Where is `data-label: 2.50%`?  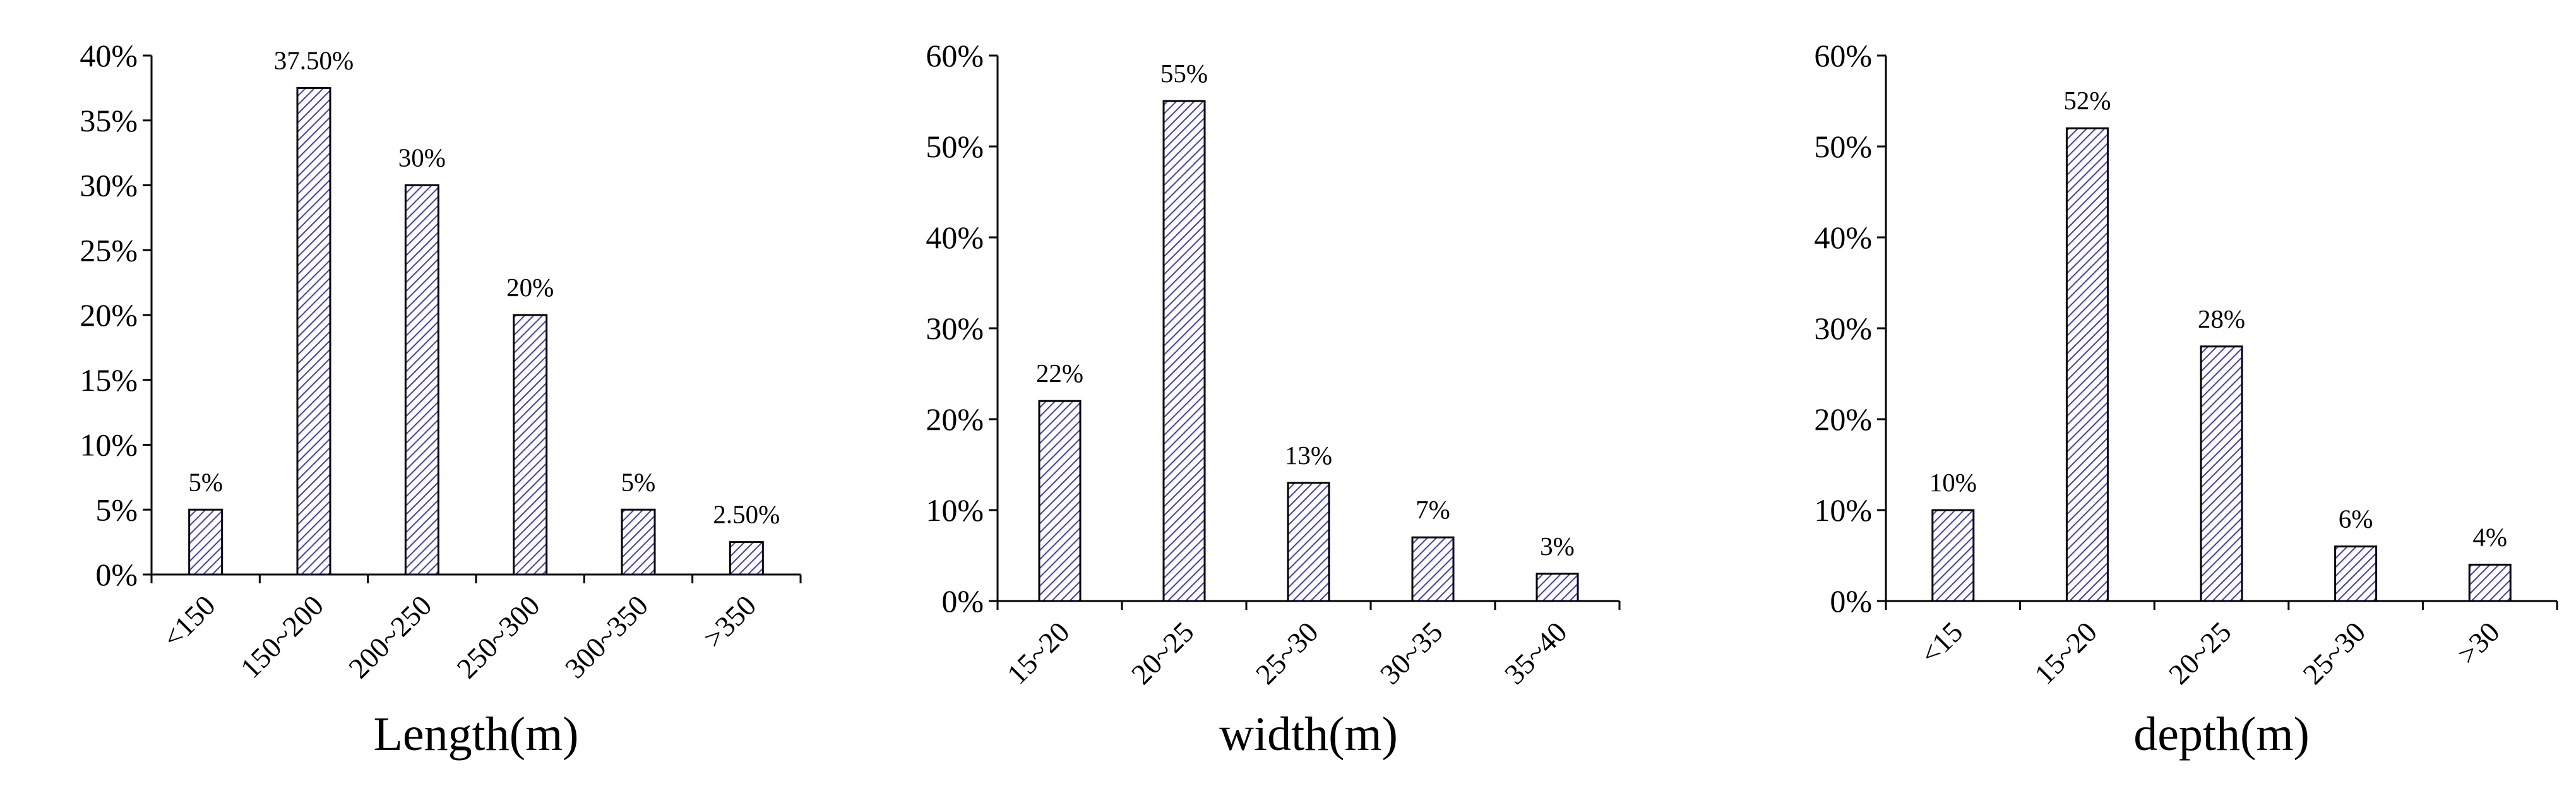 data-label: 2.50% is located at coordinates (746, 514).